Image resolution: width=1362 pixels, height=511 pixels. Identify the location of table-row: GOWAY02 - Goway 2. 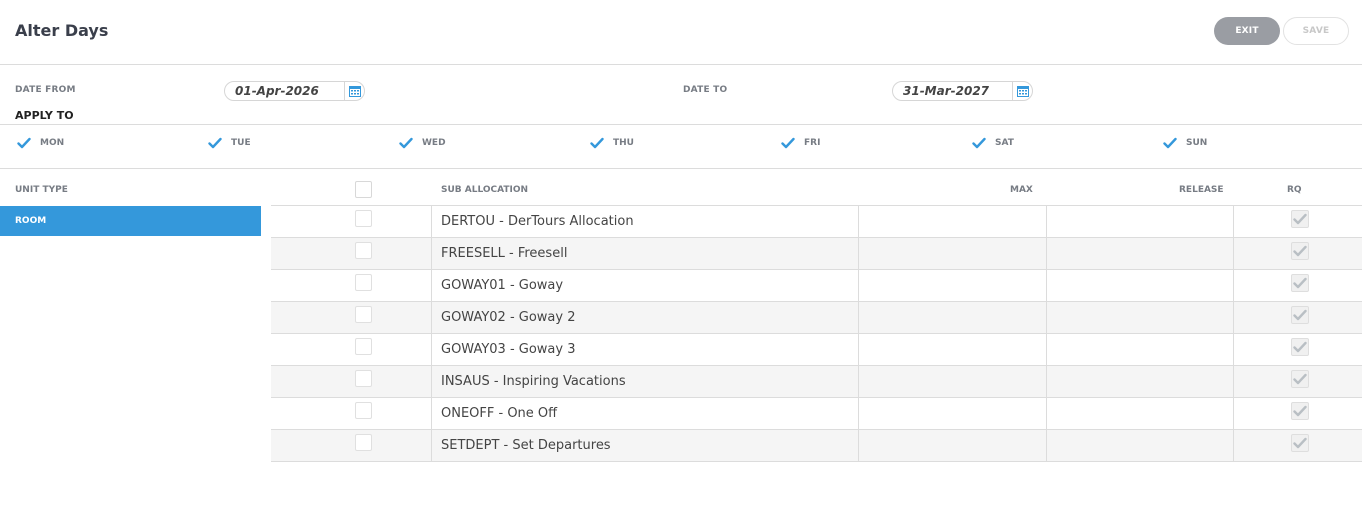
(816, 318).